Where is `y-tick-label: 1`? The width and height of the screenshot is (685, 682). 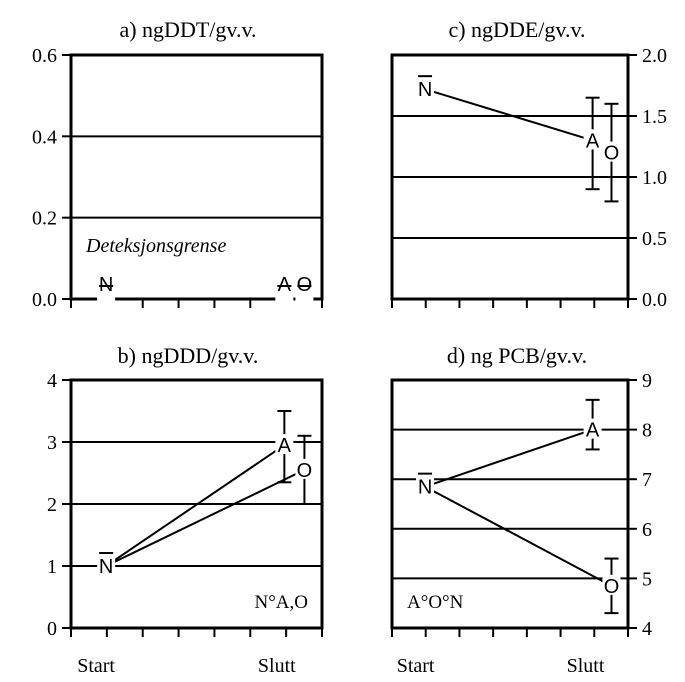 y-tick-label: 1 is located at coordinates (52, 567).